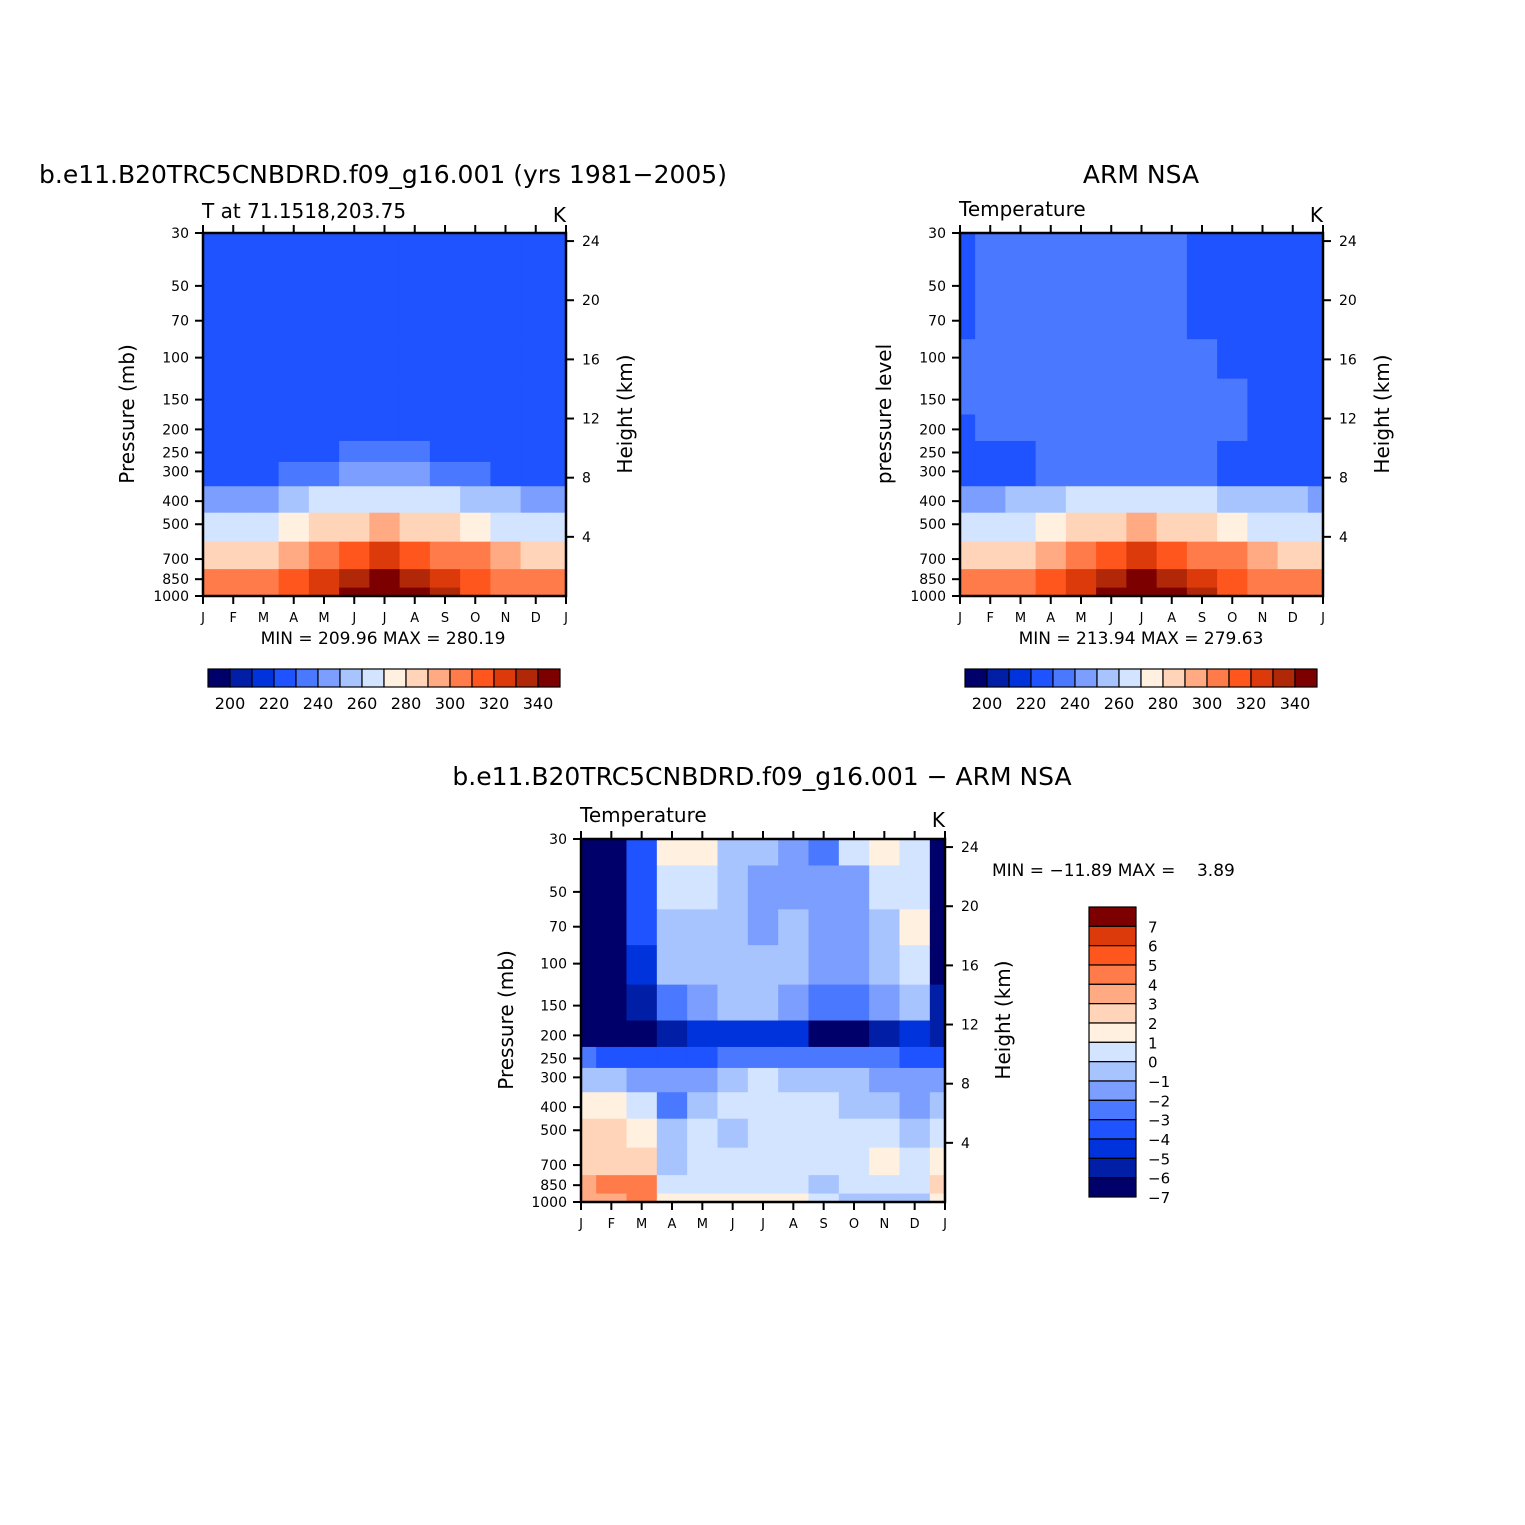  What do you see at coordinates (233, 618) in the screenshot?
I see `x-tick-label: F` at bounding box center [233, 618].